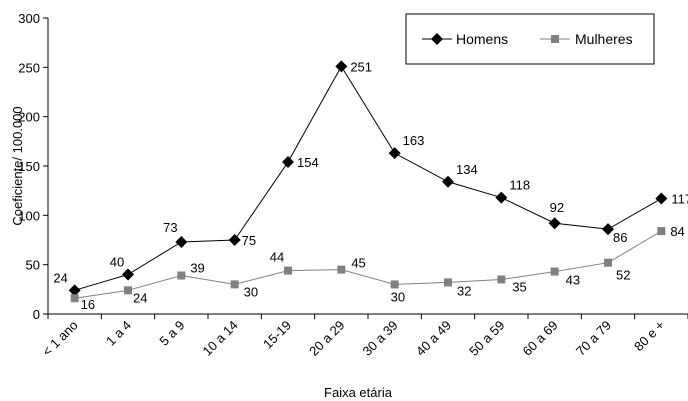  What do you see at coordinates (29, 166) in the screenshot?
I see `y-tick-label-150: 150` at bounding box center [29, 166].